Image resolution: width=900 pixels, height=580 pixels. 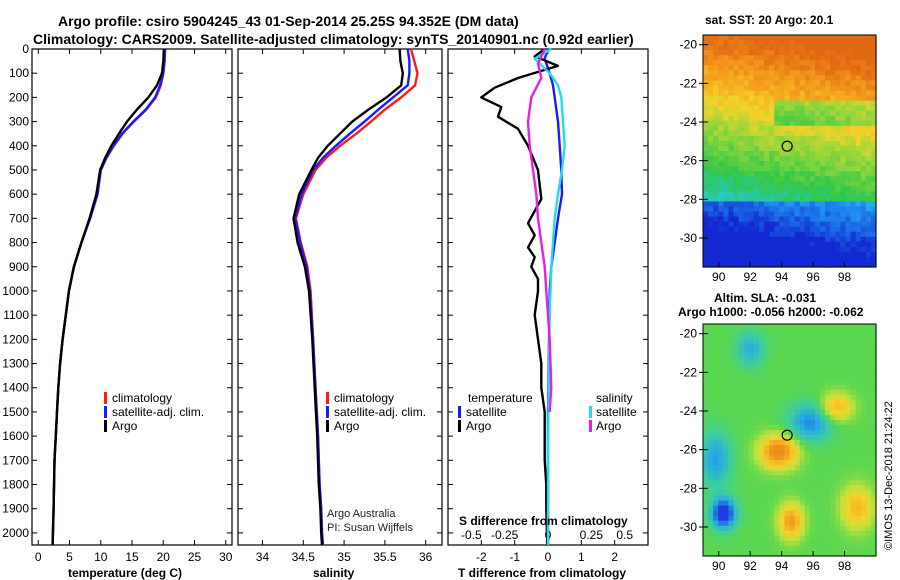 What do you see at coordinates (845, 277) in the screenshot?
I see `map-x-tick-label: 98` at bounding box center [845, 277].